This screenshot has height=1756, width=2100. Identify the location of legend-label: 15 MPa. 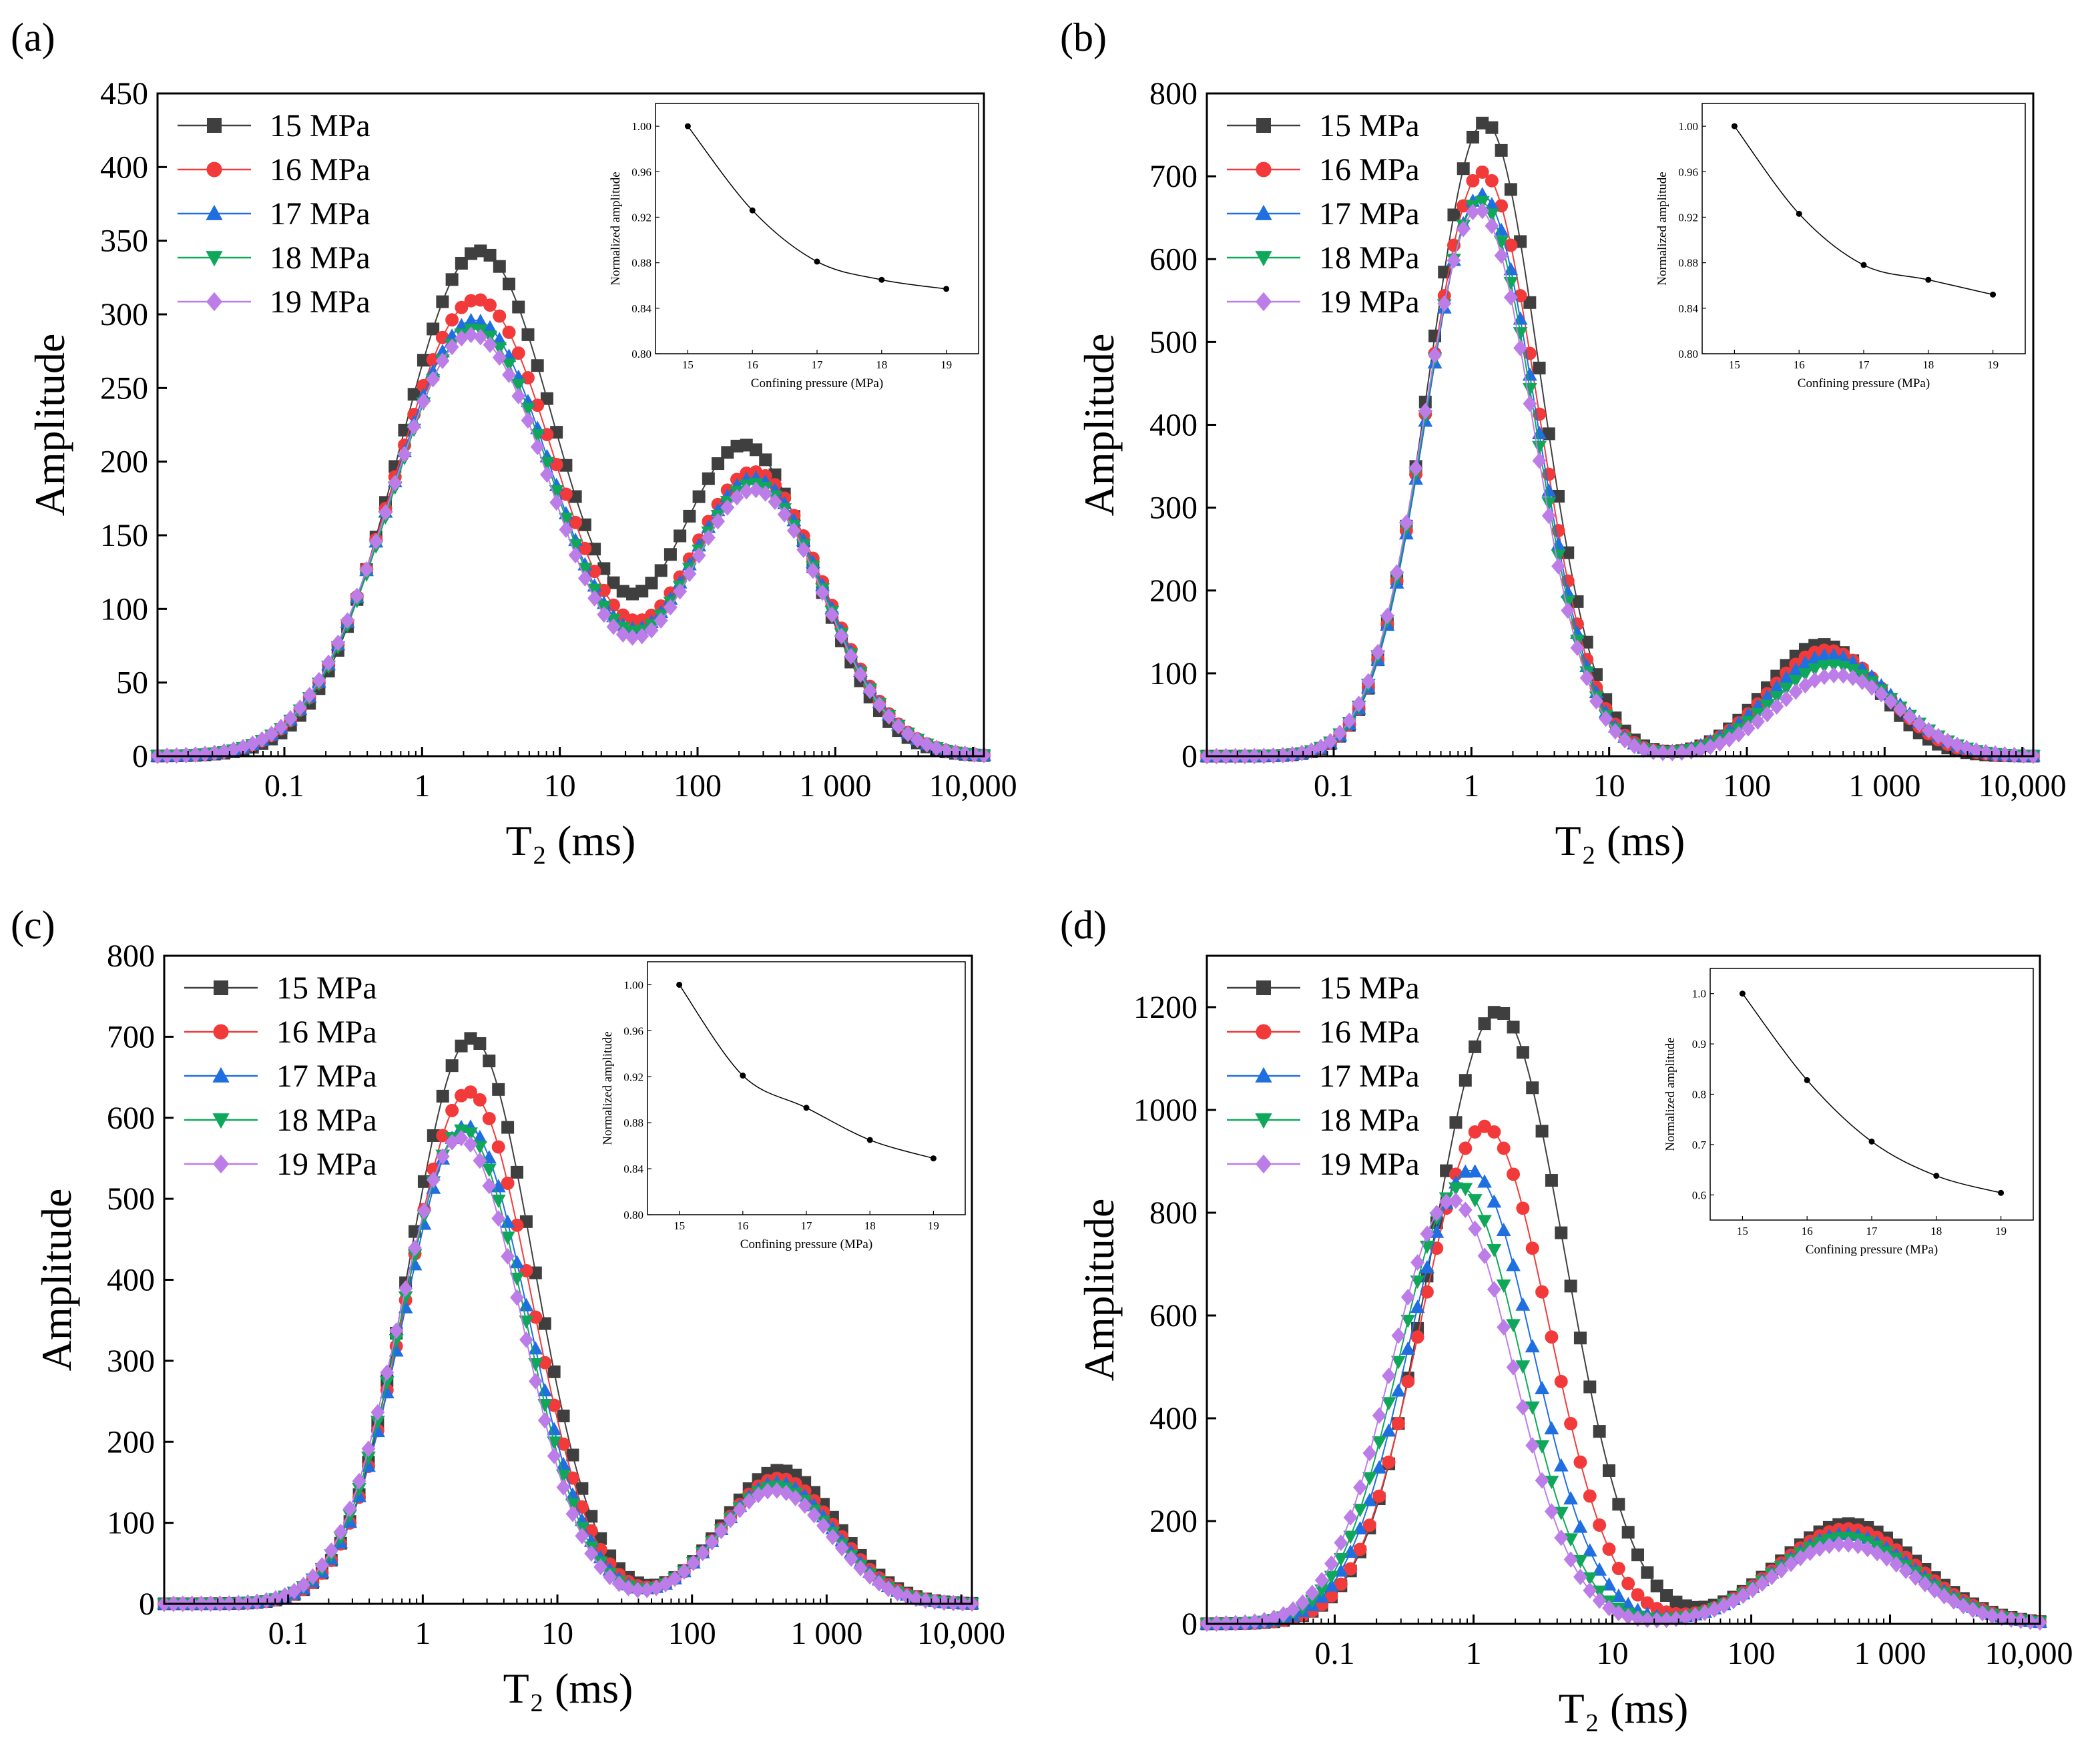
(1369, 988).